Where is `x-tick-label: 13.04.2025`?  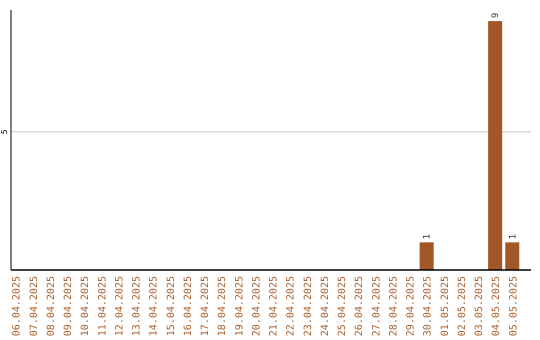
x-tick-label: 13.04.2025 is located at coordinates (137, 306).